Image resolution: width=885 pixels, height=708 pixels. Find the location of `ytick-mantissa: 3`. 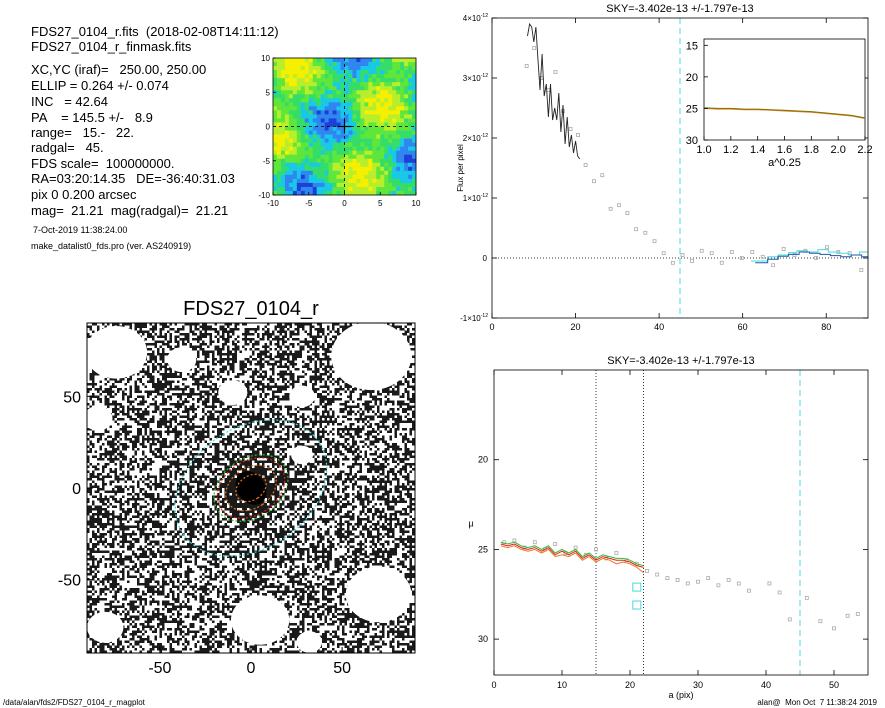

ytick-mantissa: 3 is located at coordinates (465, 78).